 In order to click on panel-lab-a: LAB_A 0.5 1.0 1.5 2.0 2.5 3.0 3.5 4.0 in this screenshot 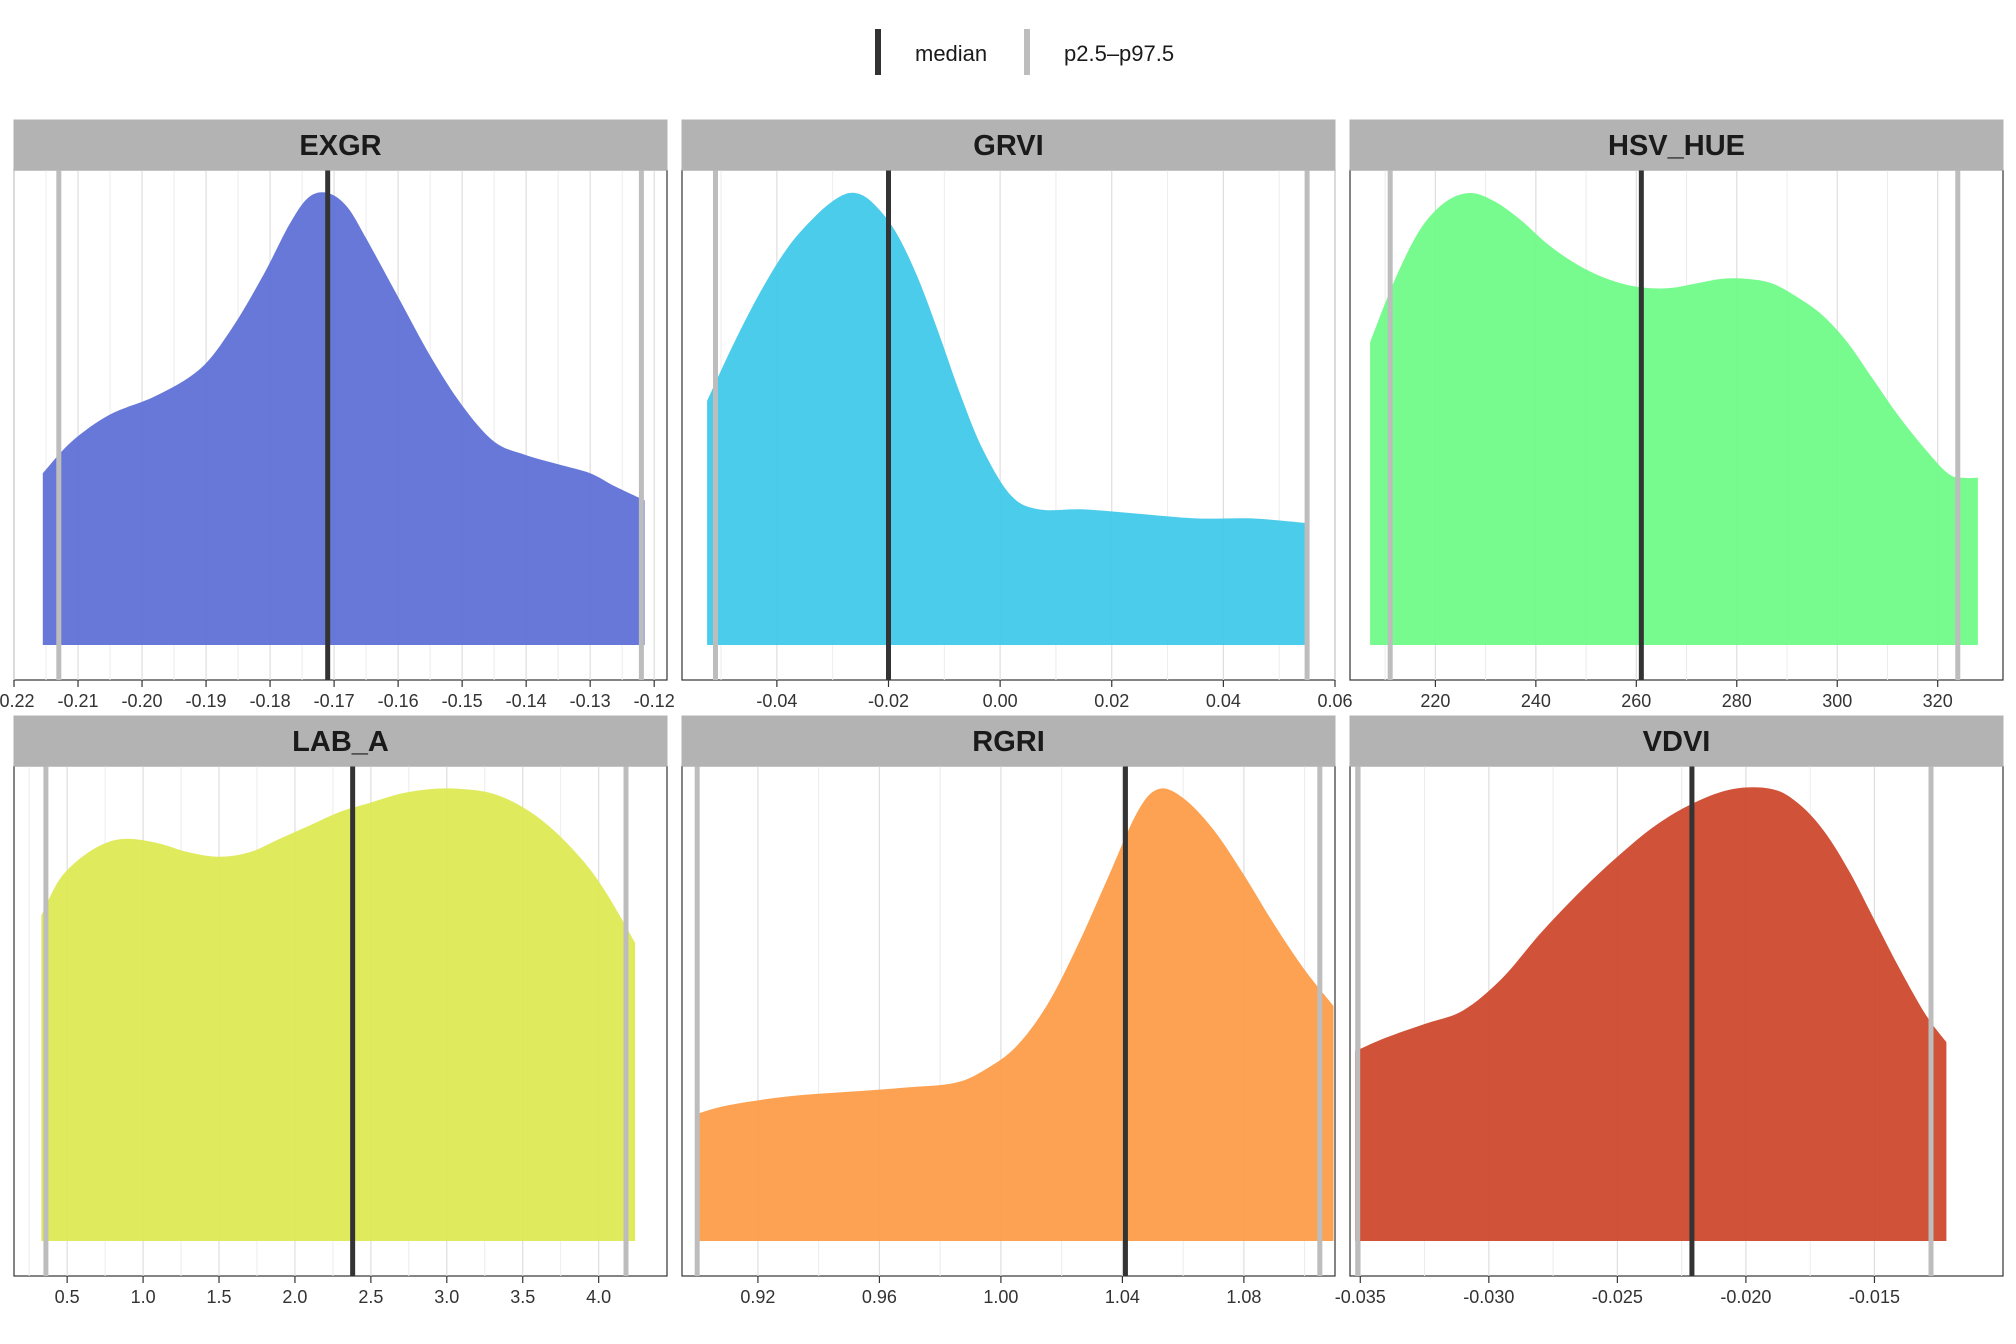, I will do `click(340, 1011)`.